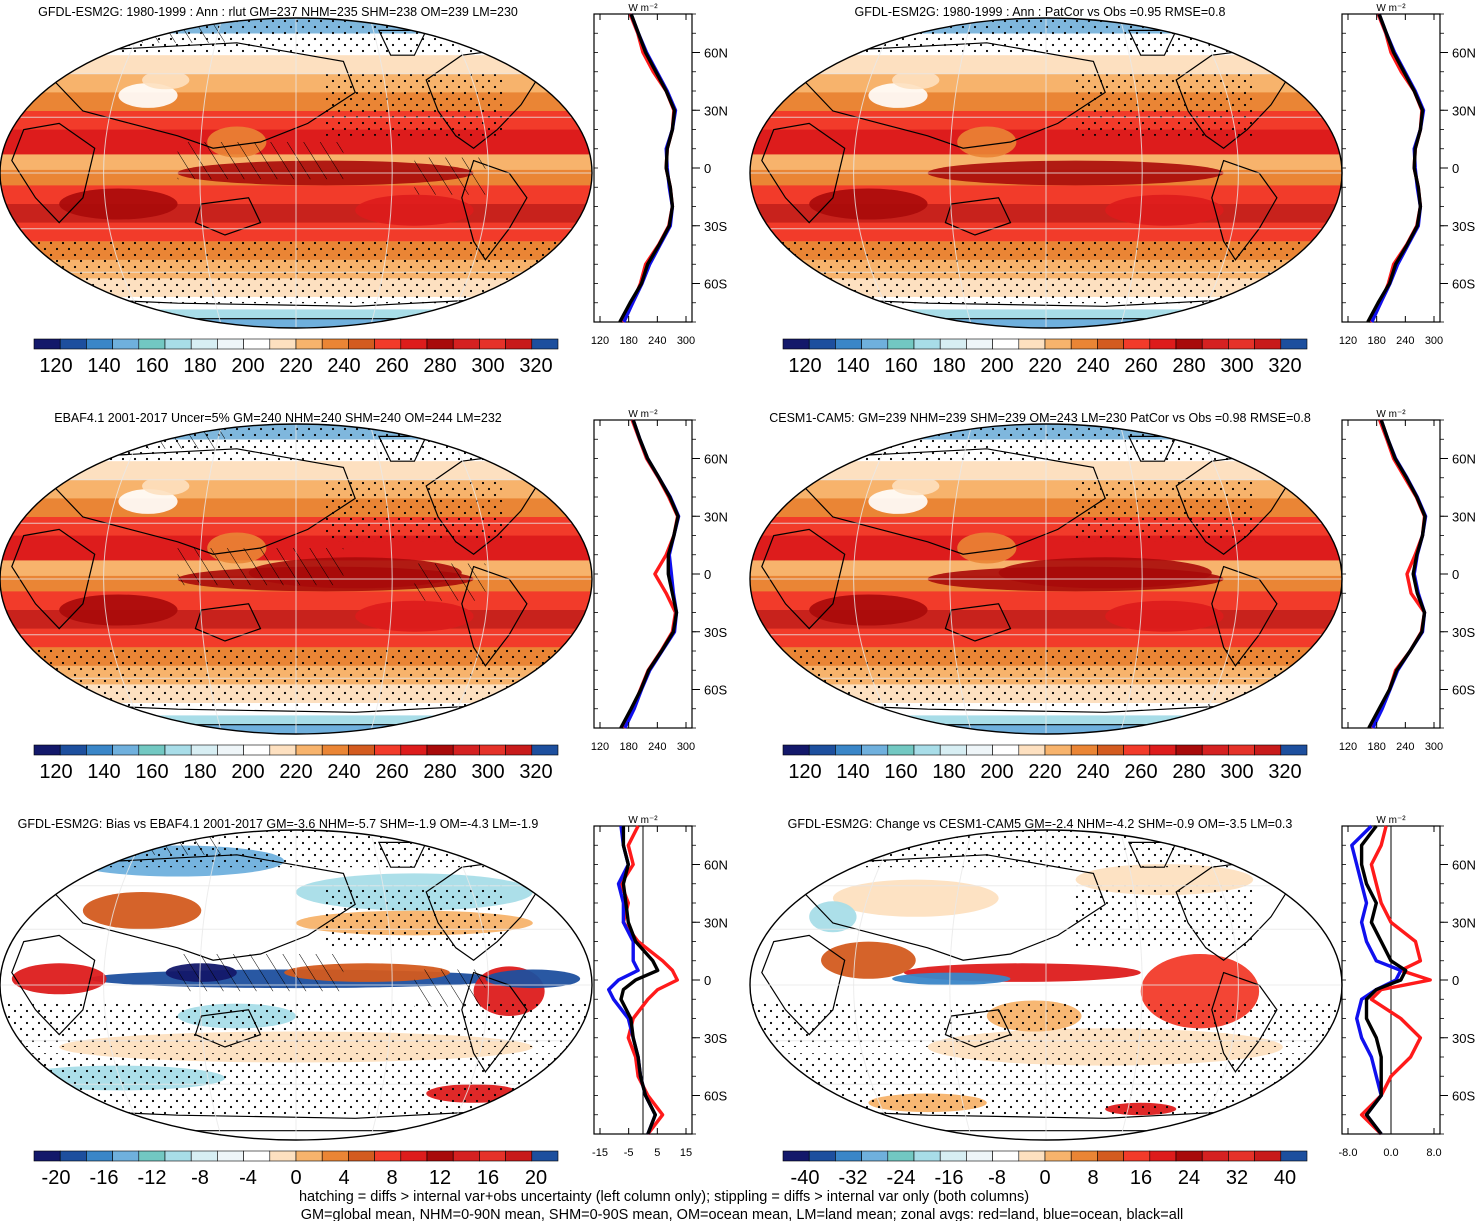 Image resolution: width=1483 pixels, height=1221 pixels. What do you see at coordinates (1434, 747) in the screenshot?
I see `x-tick-label: 300` at bounding box center [1434, 747].